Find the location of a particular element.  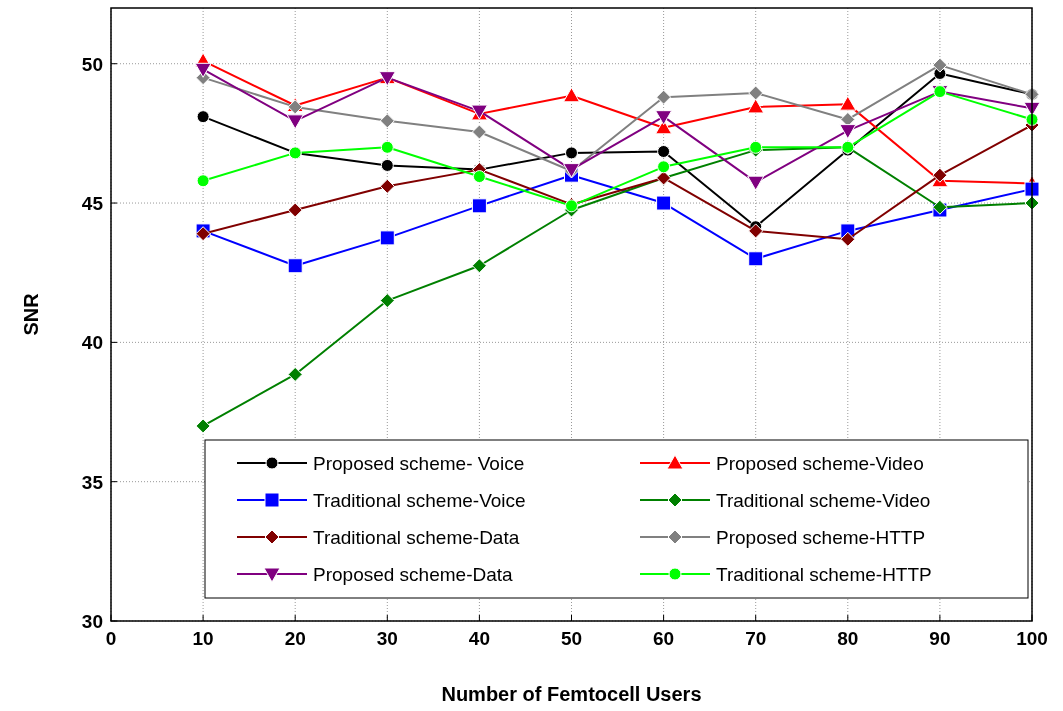

x-tick-label: 100 is located at coordinates (1032, 638).